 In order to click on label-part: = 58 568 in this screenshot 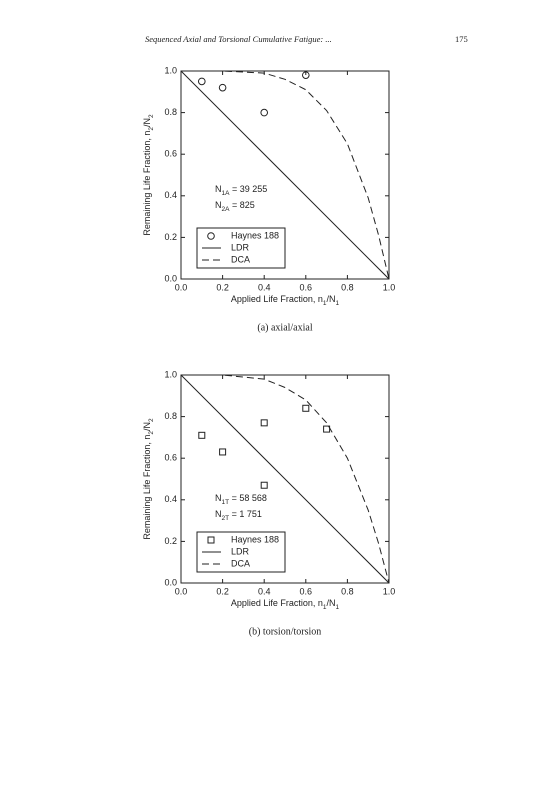, I will do `click(248, 498)`.